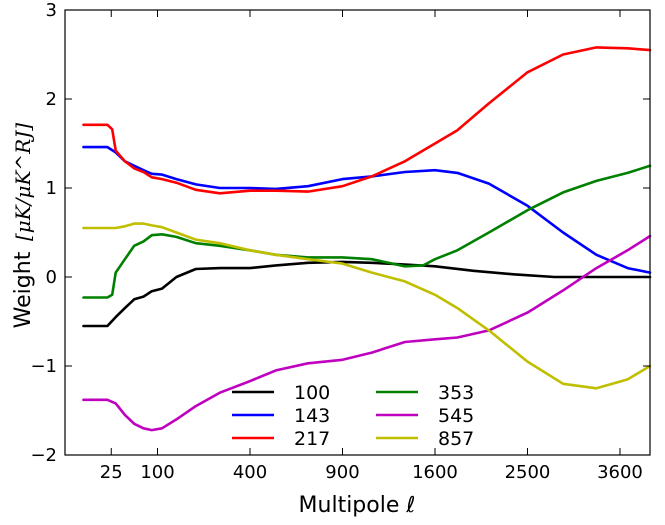 The height and width of the screenshot is (525, 665). Describe the element at coordinates (456, 416) in the screenshot. I see `legend-label-545: 545` at that location.